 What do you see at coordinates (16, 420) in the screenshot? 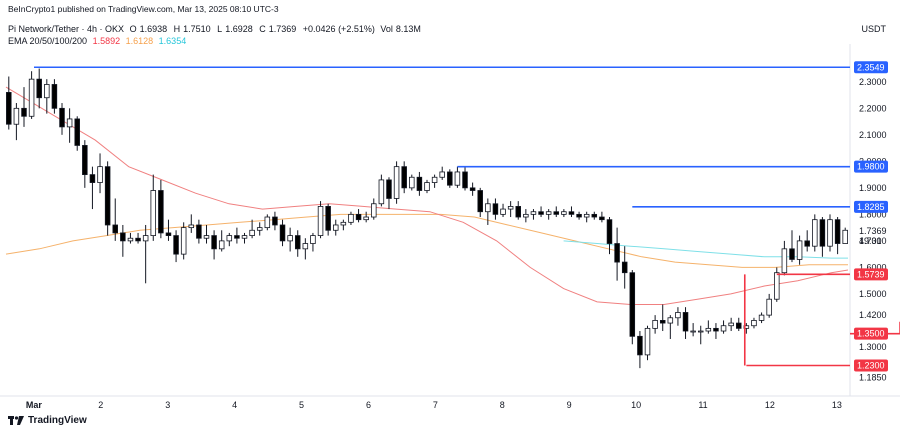
I see `tradingview-icon` at bounding box center [16, 420].